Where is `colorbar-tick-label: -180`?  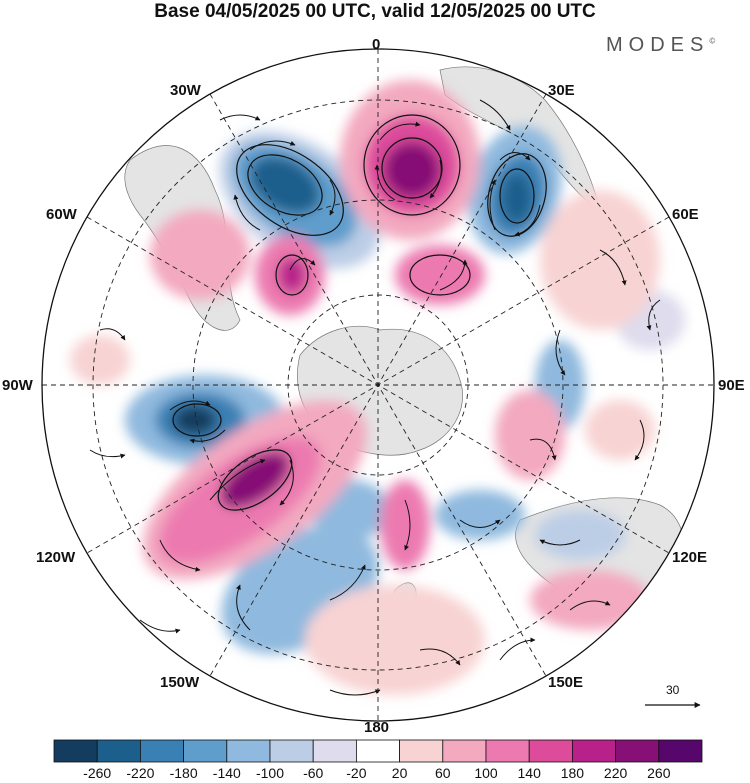 colorbar-tick-label: -180 is located at coordinates (183, 773).